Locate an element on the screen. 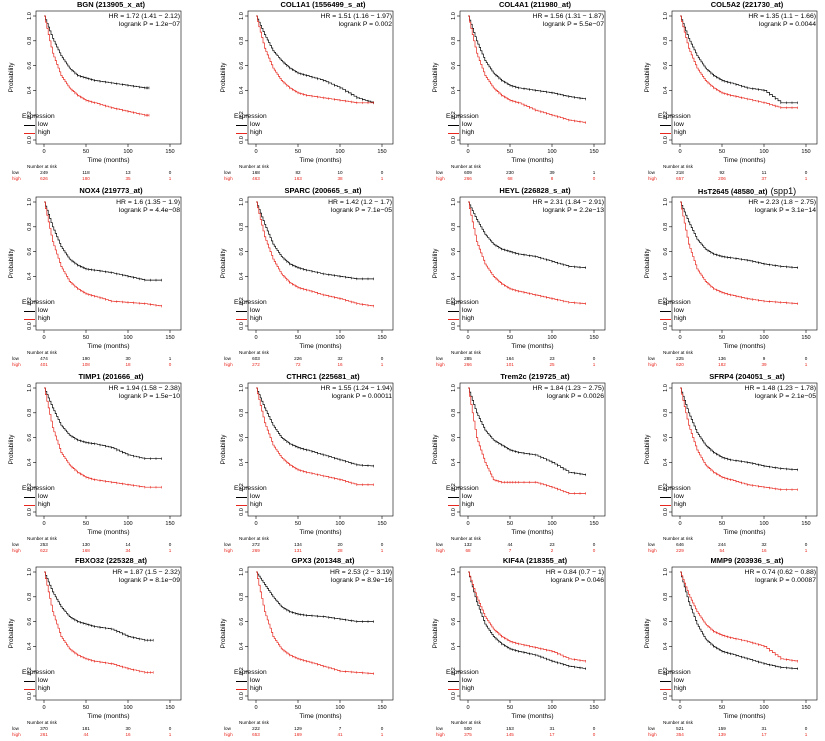  risk-count-low: 129 is located at coordinates (298, 728).